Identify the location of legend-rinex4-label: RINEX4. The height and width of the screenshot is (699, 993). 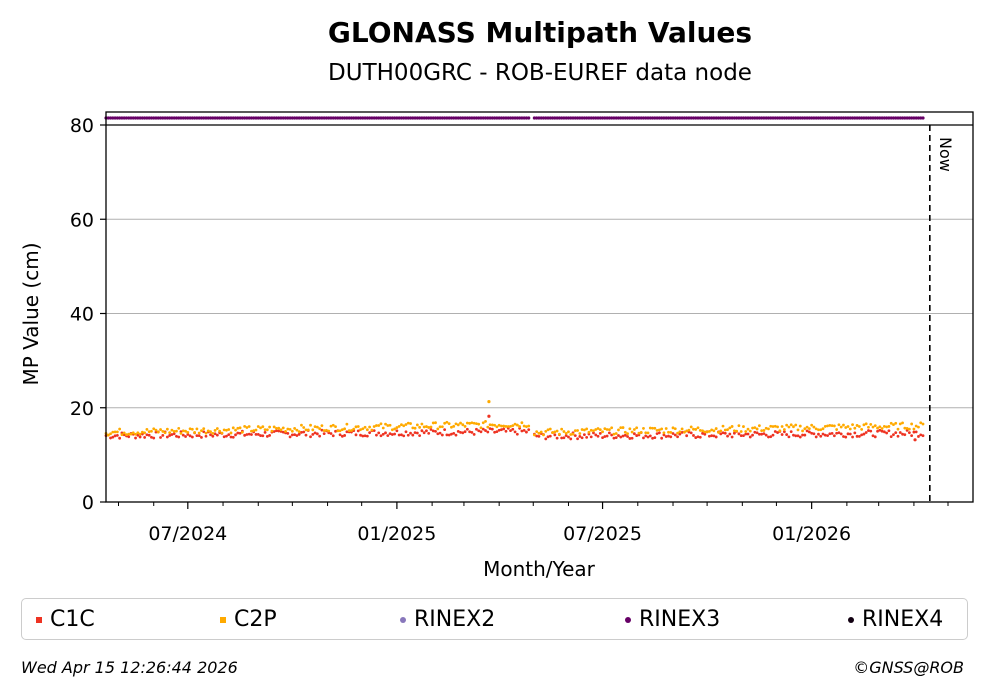
(903, 619).